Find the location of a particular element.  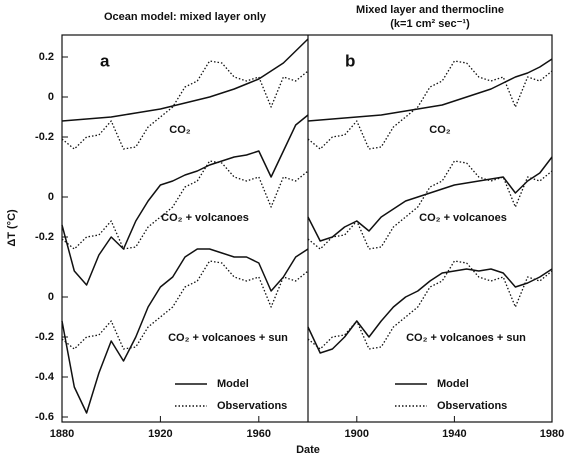

y-tick-label: 0.2 is located at coordinates (46, 57).